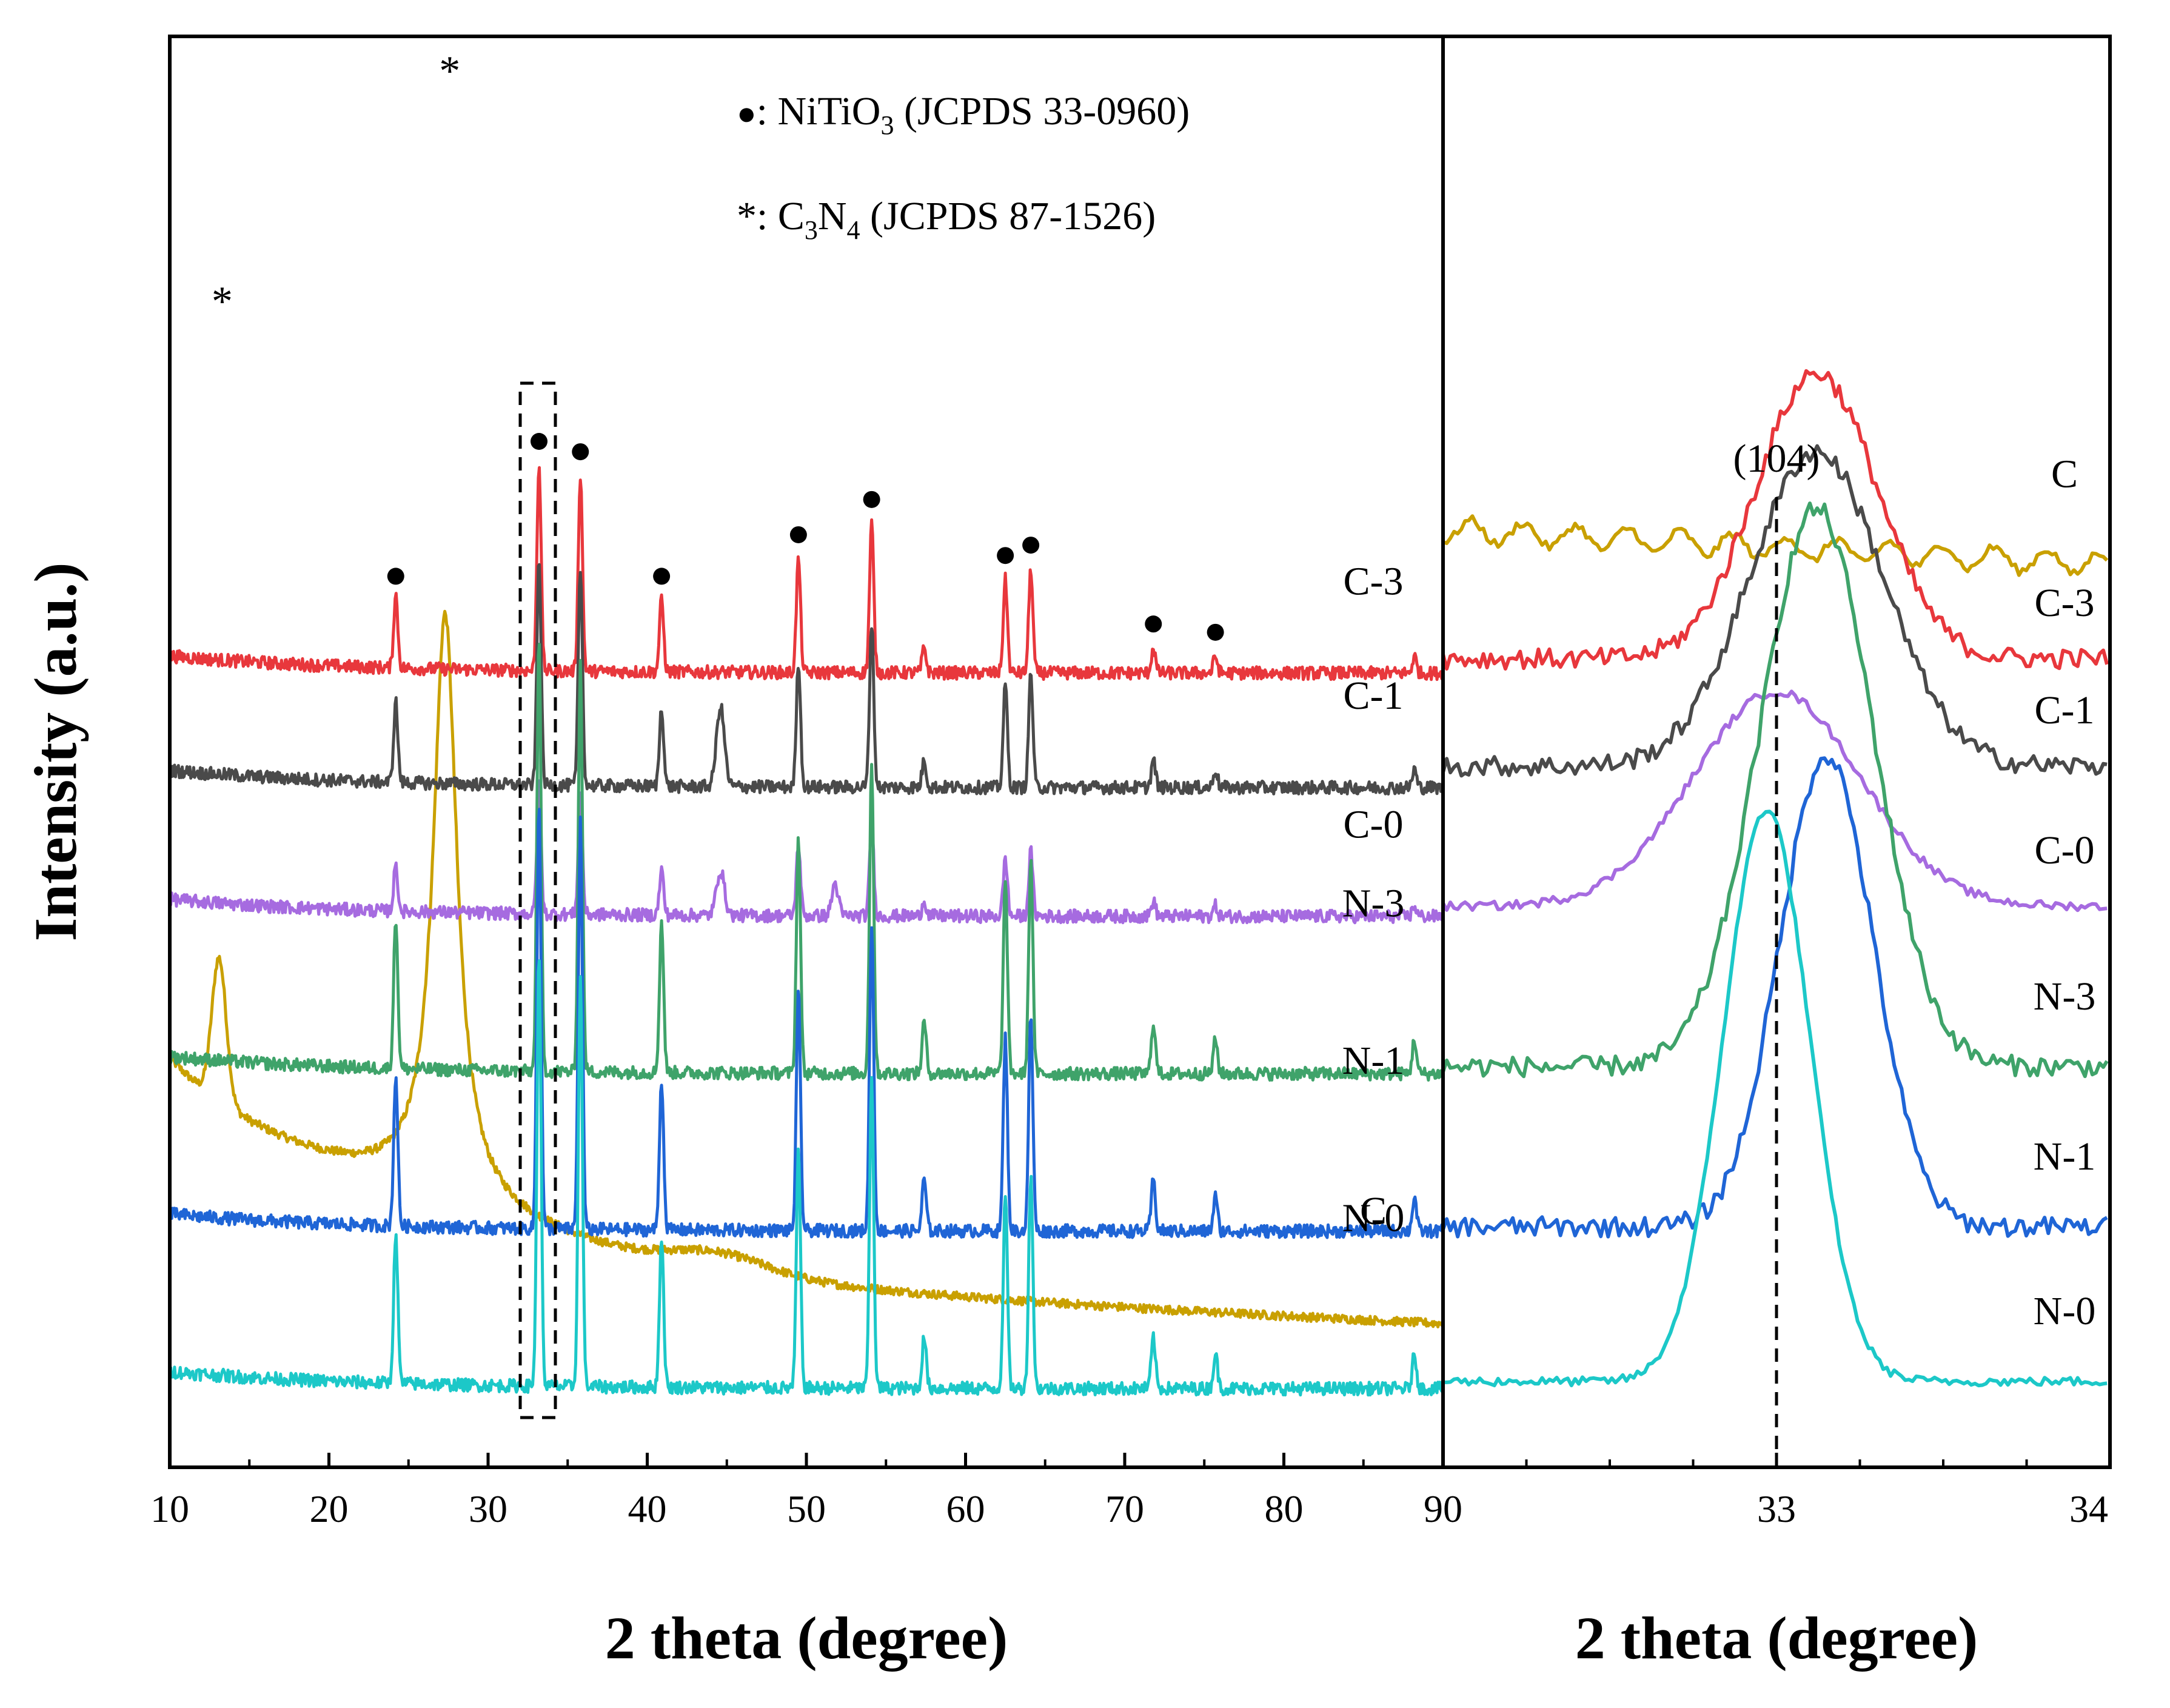 The width and height of the screenshot is (2170, 1708). Describe the element at coordinates (807, 1509) in the screenshot. I see `left-tick-label: 50` at that location.